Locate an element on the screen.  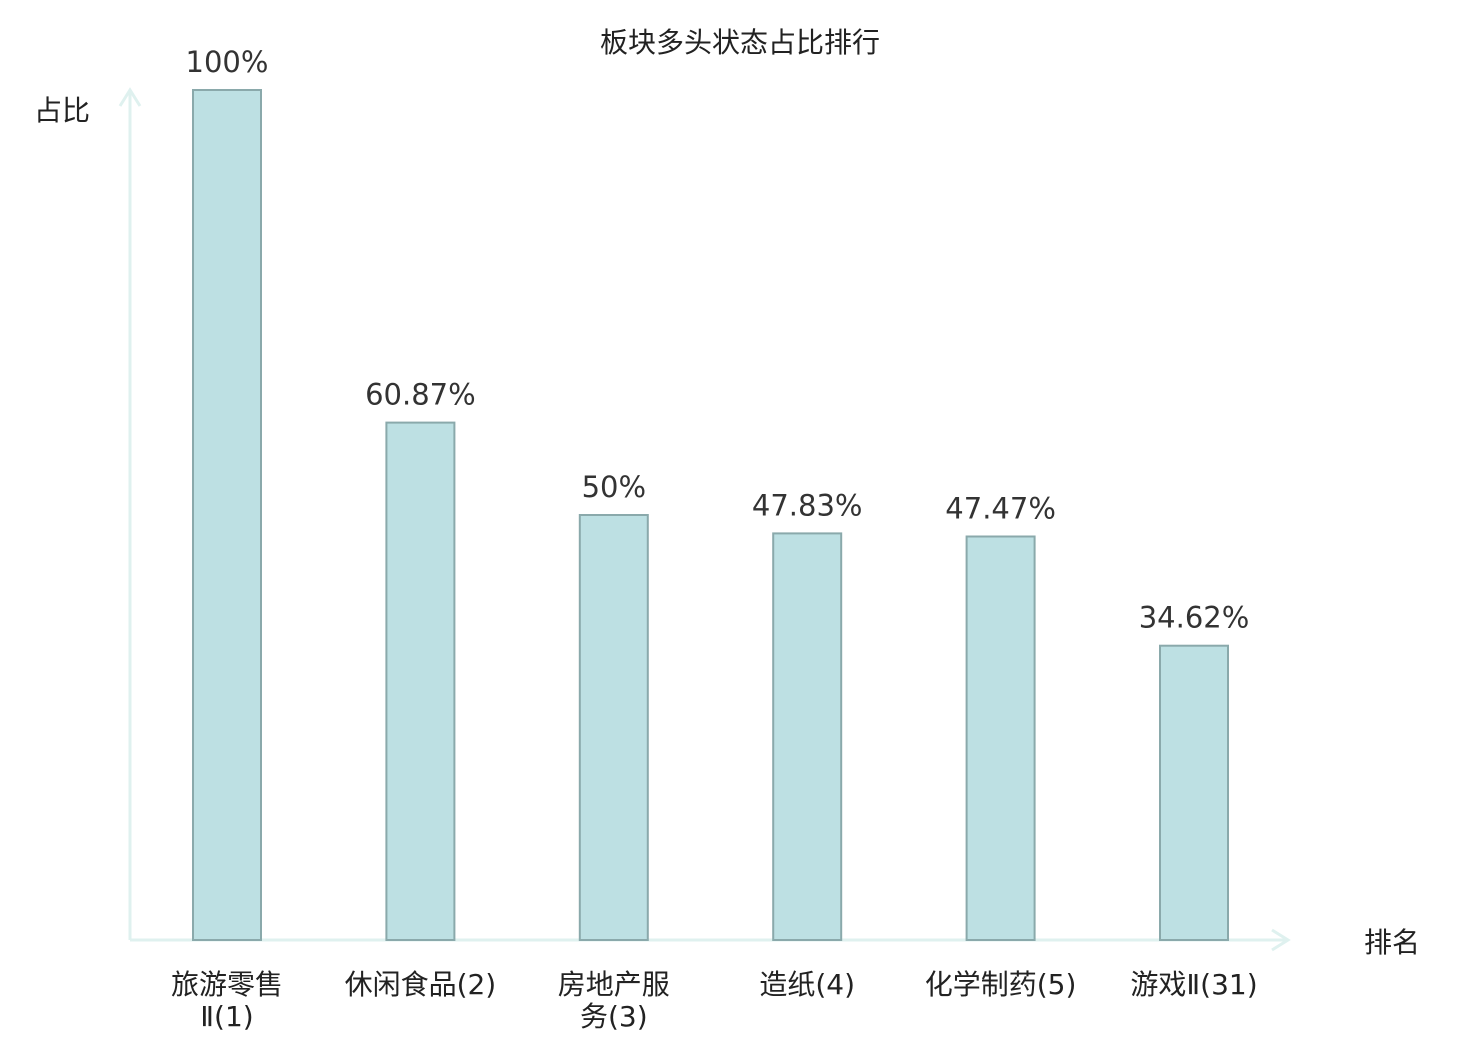
category-label-line: 化学制药(5) is located at coordinates (1001, 984).